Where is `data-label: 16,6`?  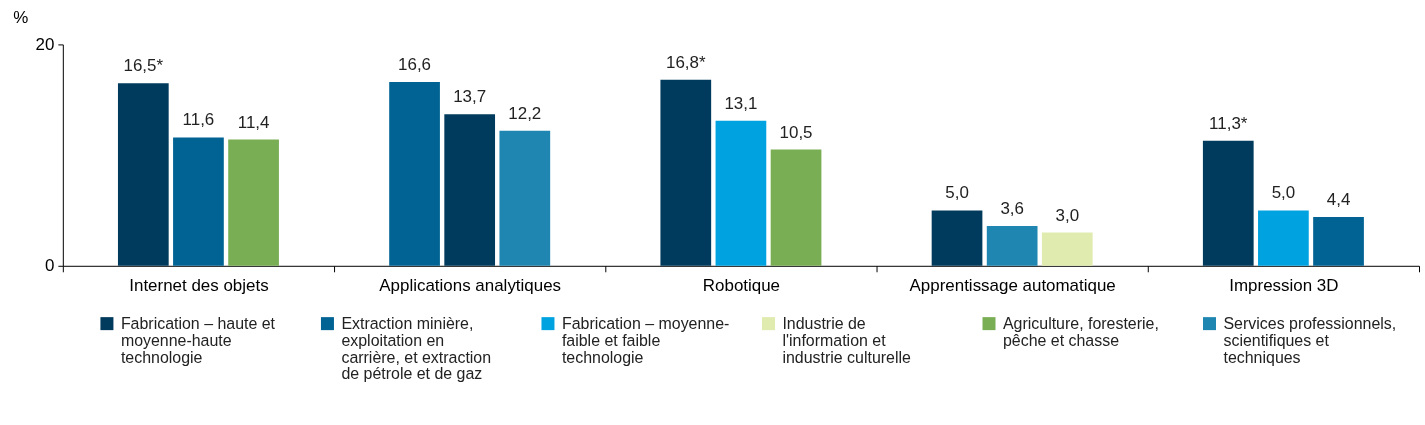
data-label: 16,6 is located at coordinates (415, 65).